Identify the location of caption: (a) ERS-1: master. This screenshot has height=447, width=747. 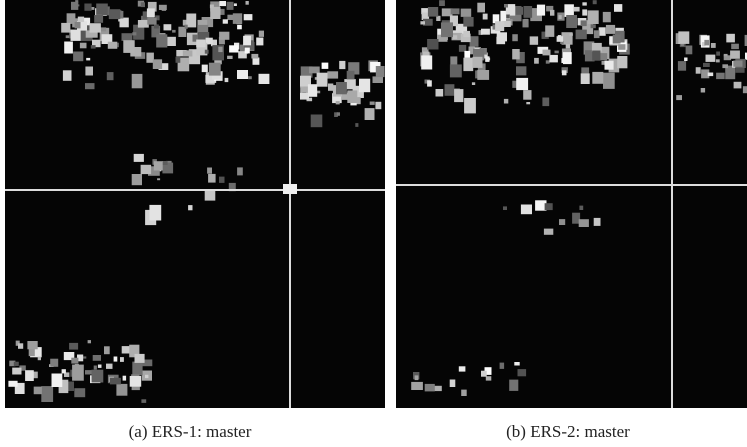
(190, 431).